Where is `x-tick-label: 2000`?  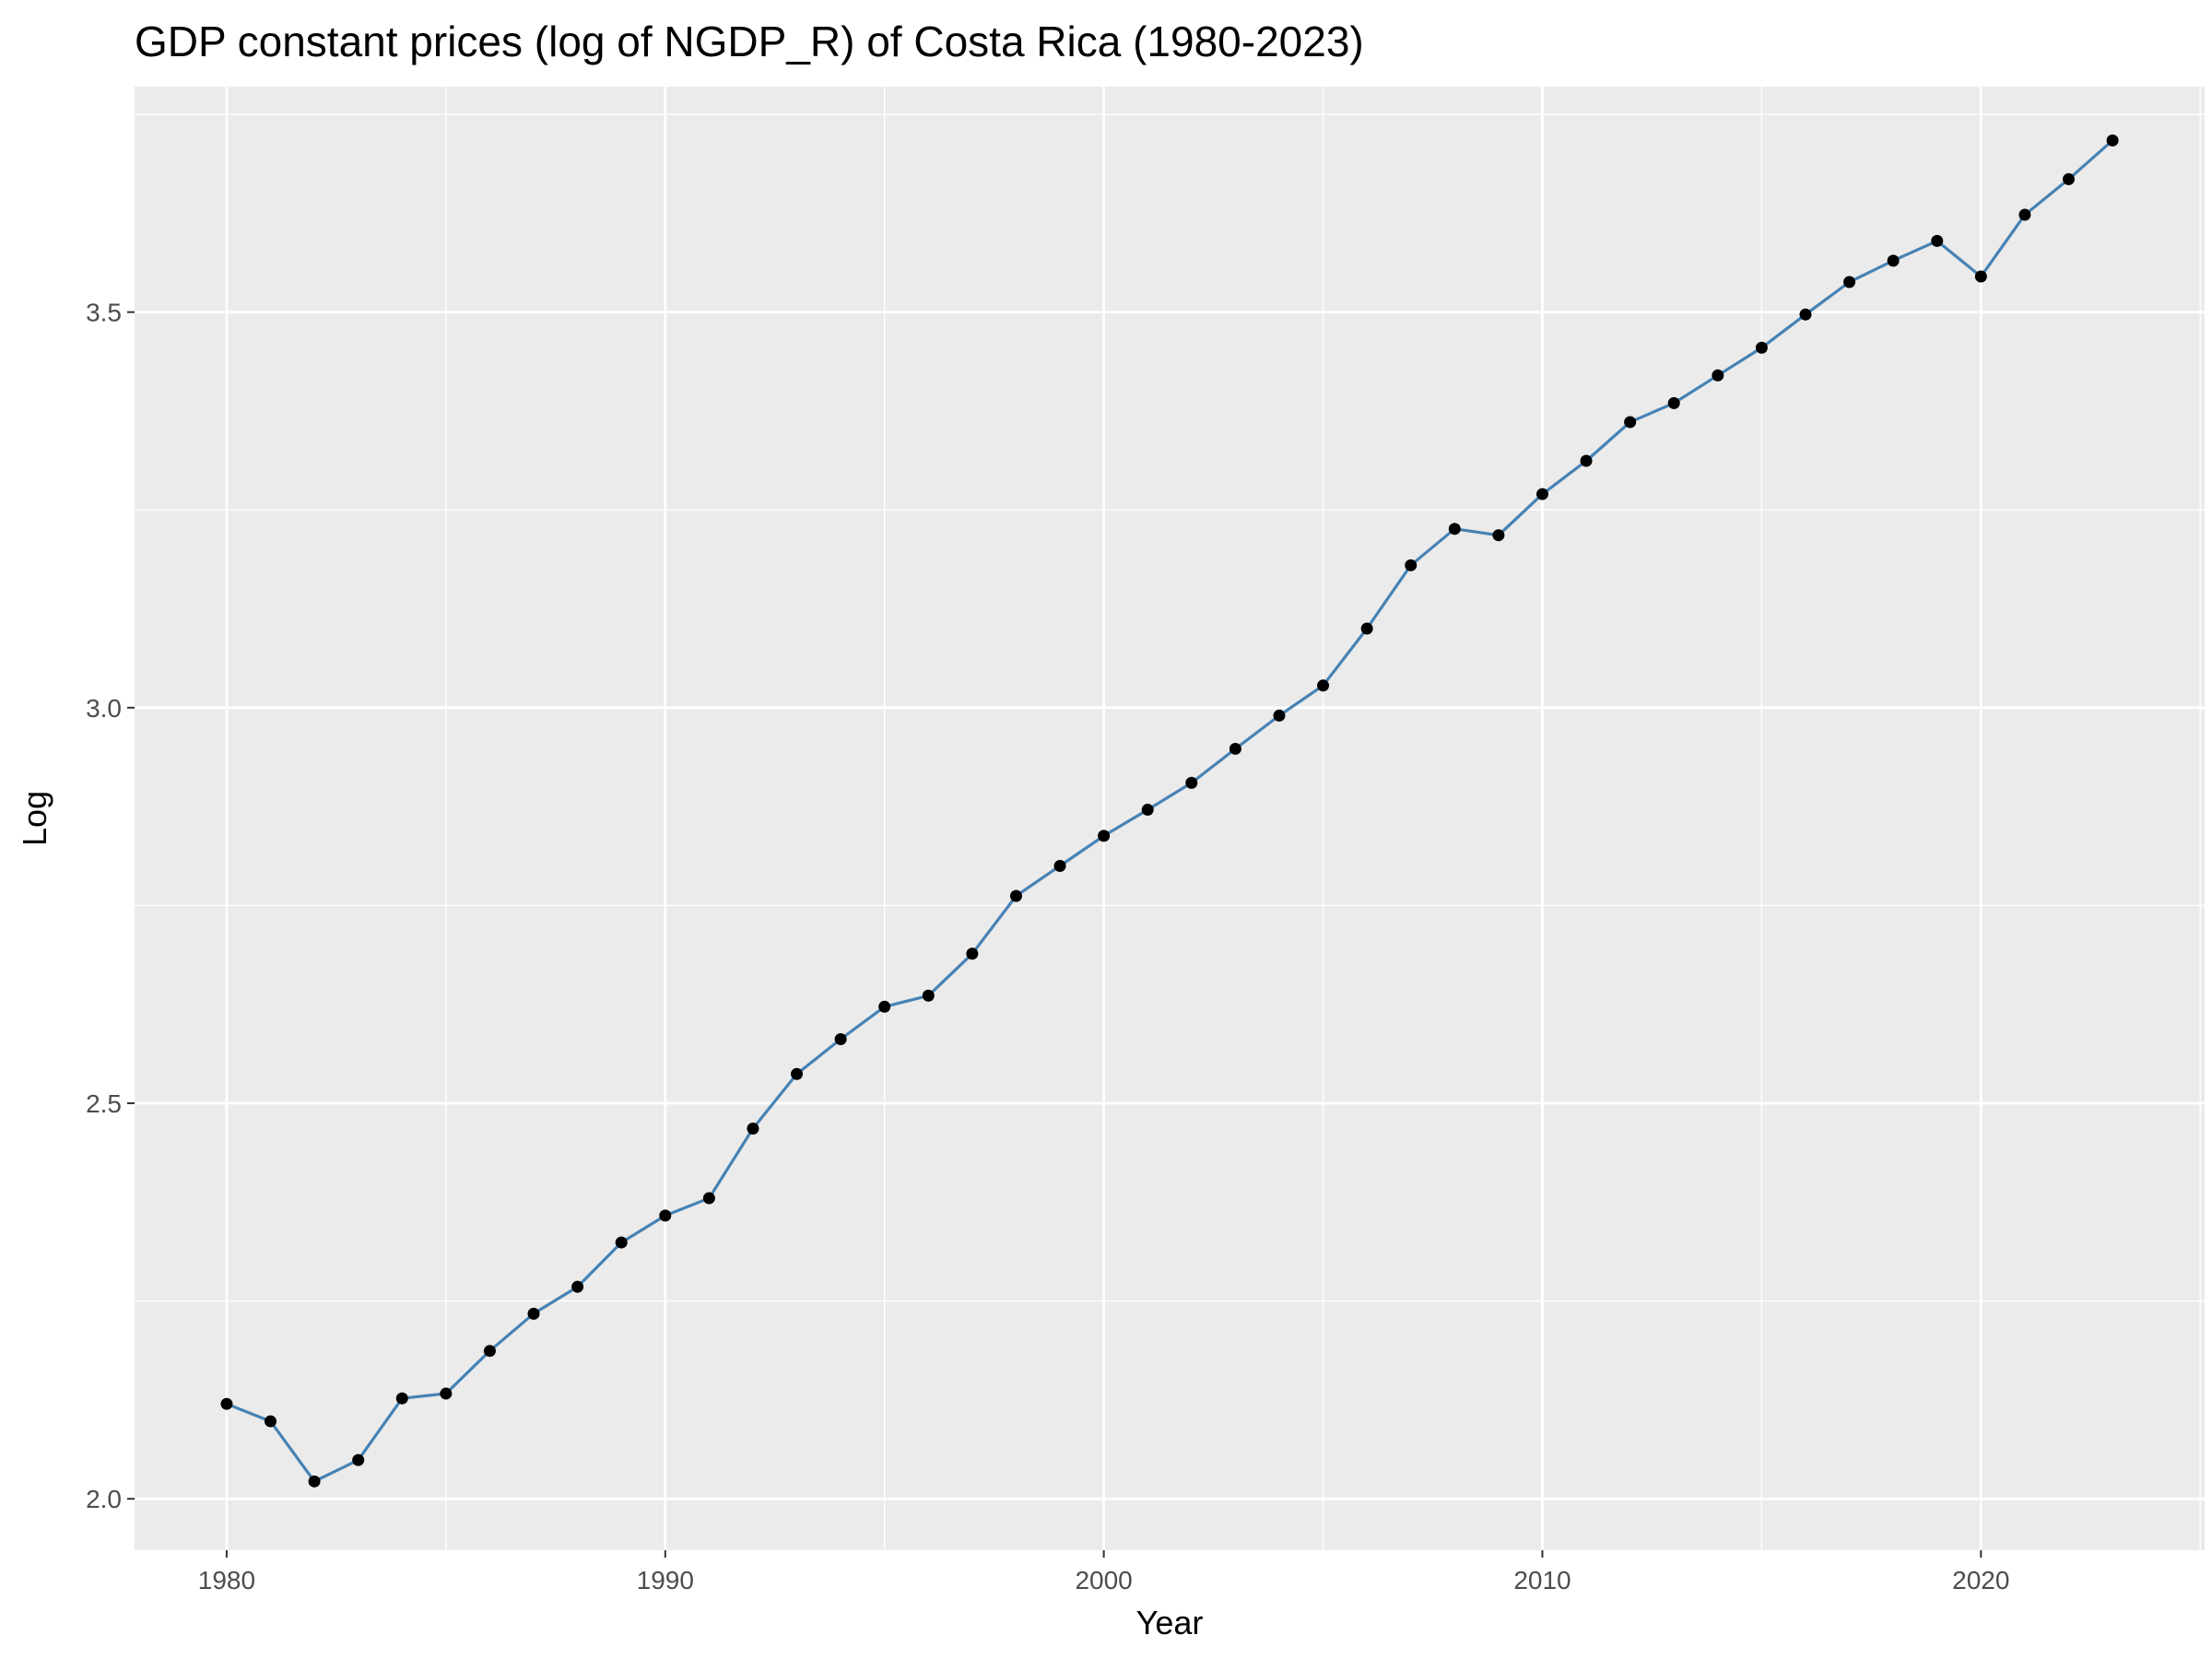
x-tick-label: 2000 is located at coordinates (1103, 1580).